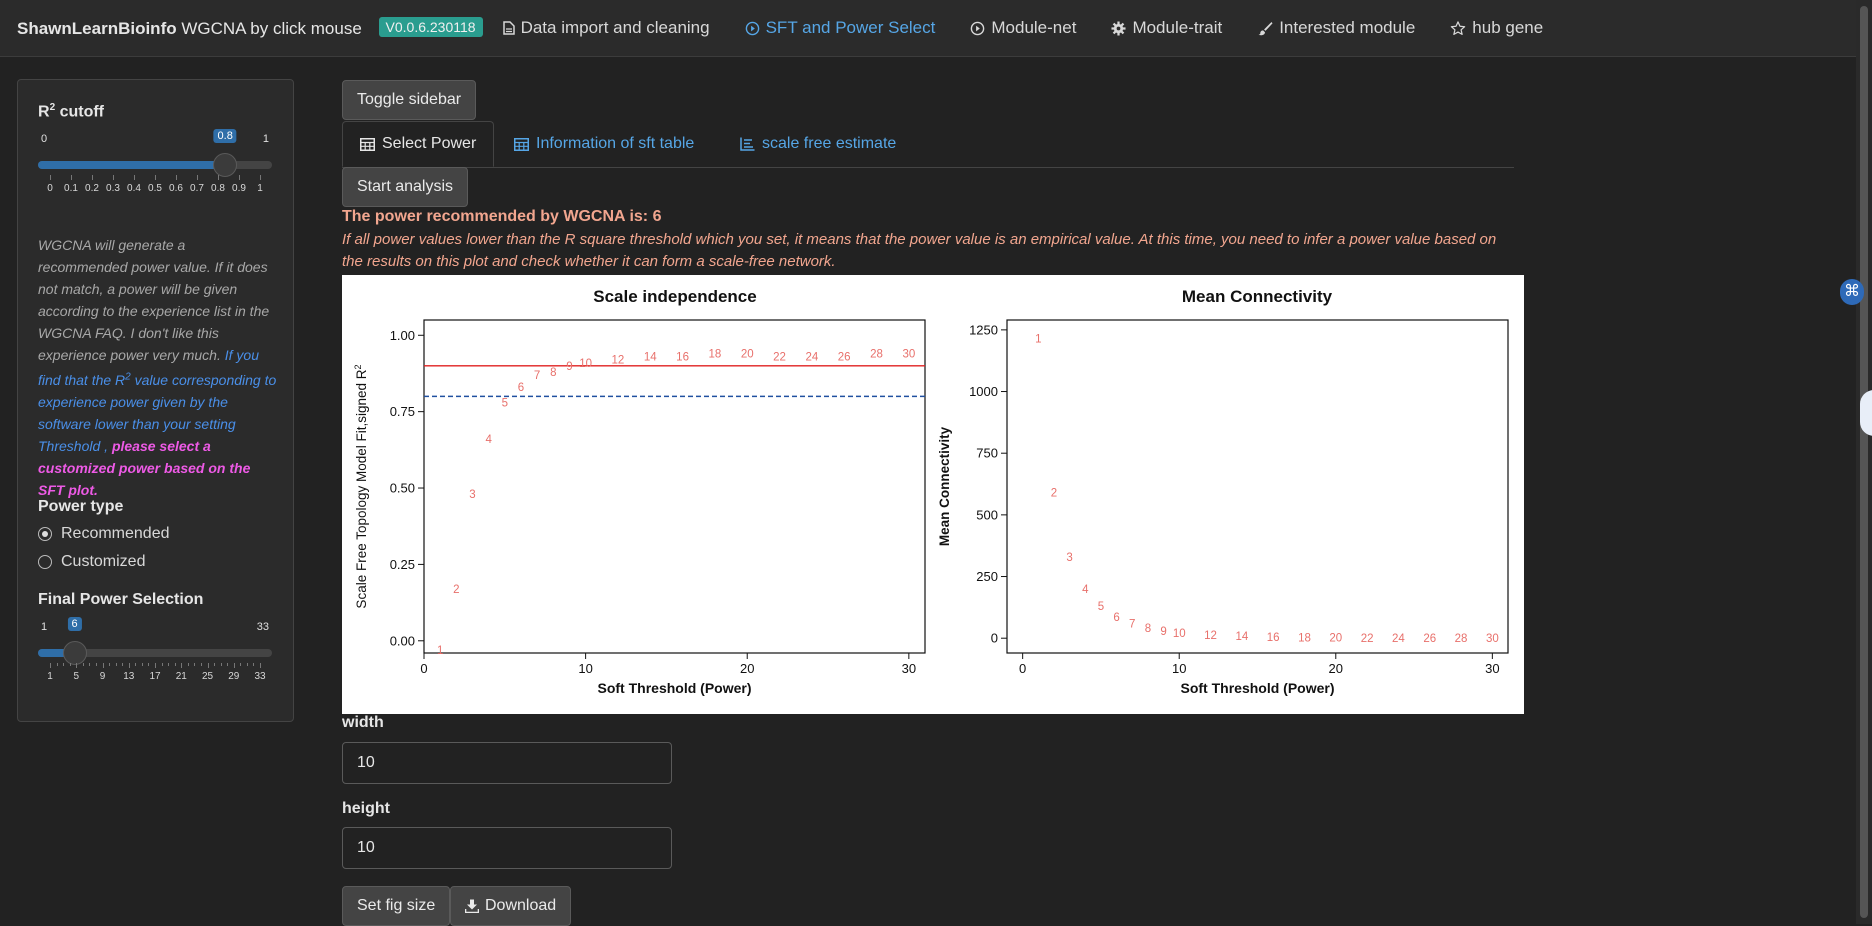 Image resolution: width=1872 pixels, height=926 pixels. What do you see at coordinates (50, 676) in the screenshot?
I see `slider-tick-label: 1` at bounding box center [50, 676].